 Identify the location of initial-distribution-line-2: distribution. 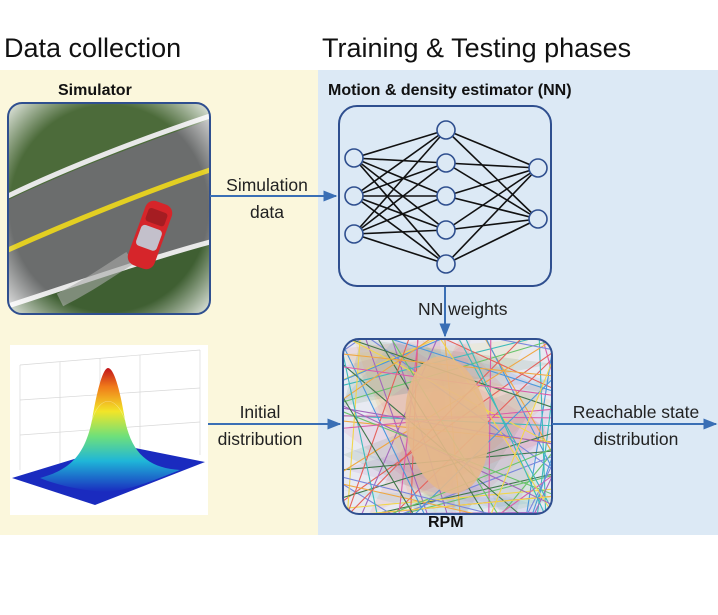
(260, 439).